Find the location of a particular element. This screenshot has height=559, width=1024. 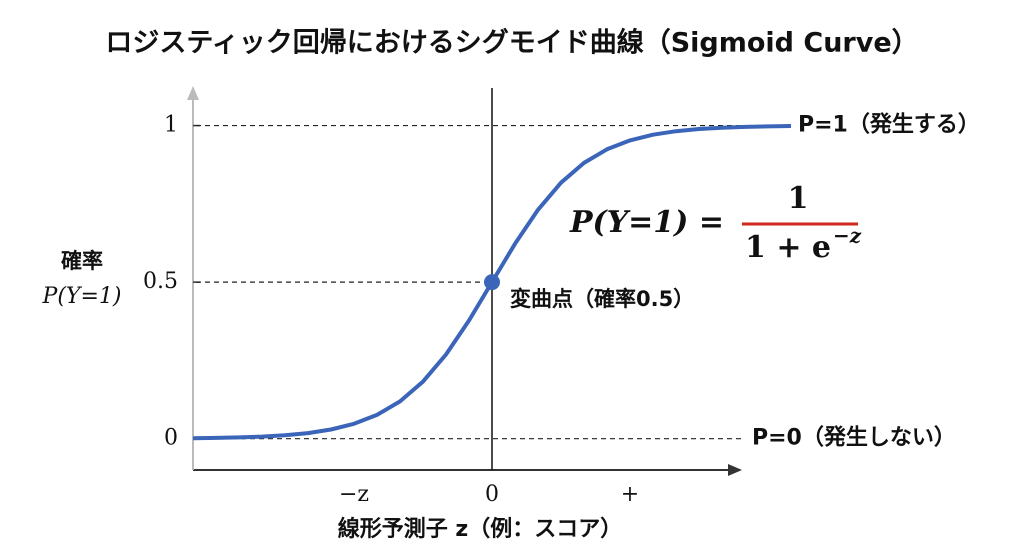

x-axis-arrow is located at coordinates (735, 470).